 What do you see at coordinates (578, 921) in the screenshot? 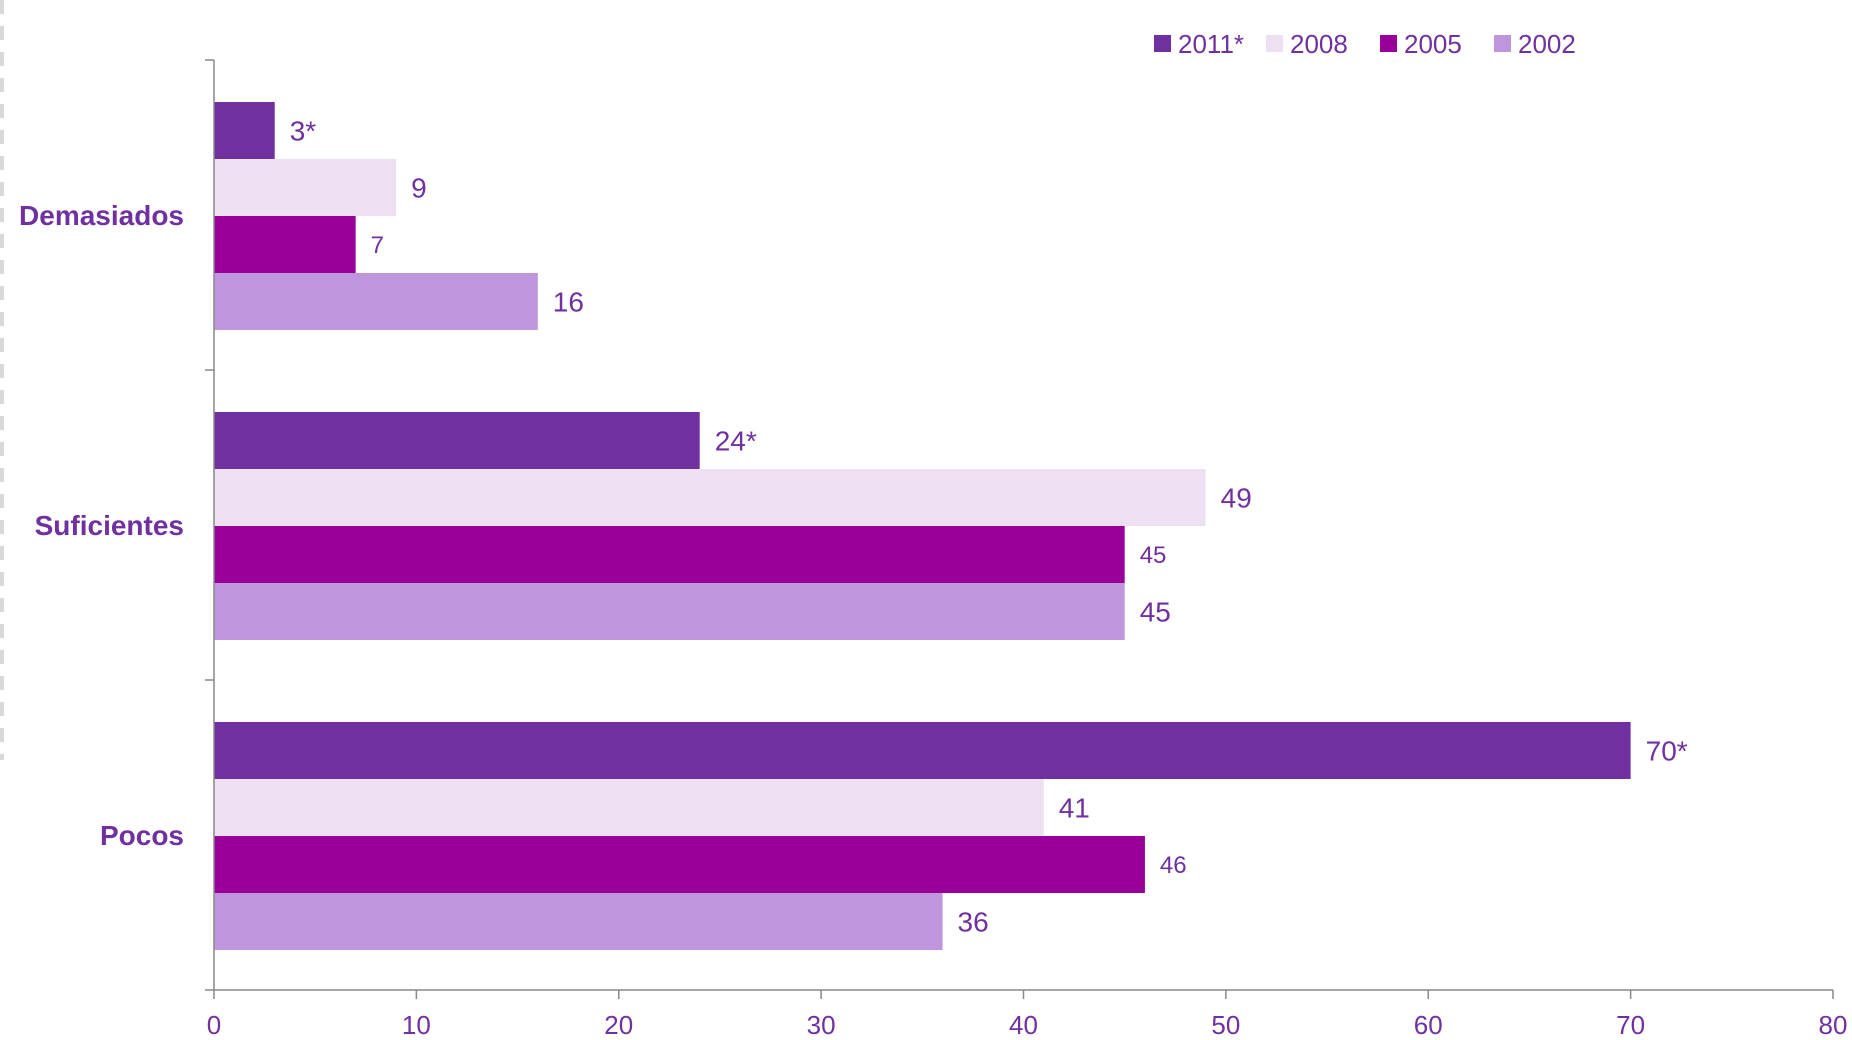
I see `bar-pocos-2002` at bounding box center [578, 921].